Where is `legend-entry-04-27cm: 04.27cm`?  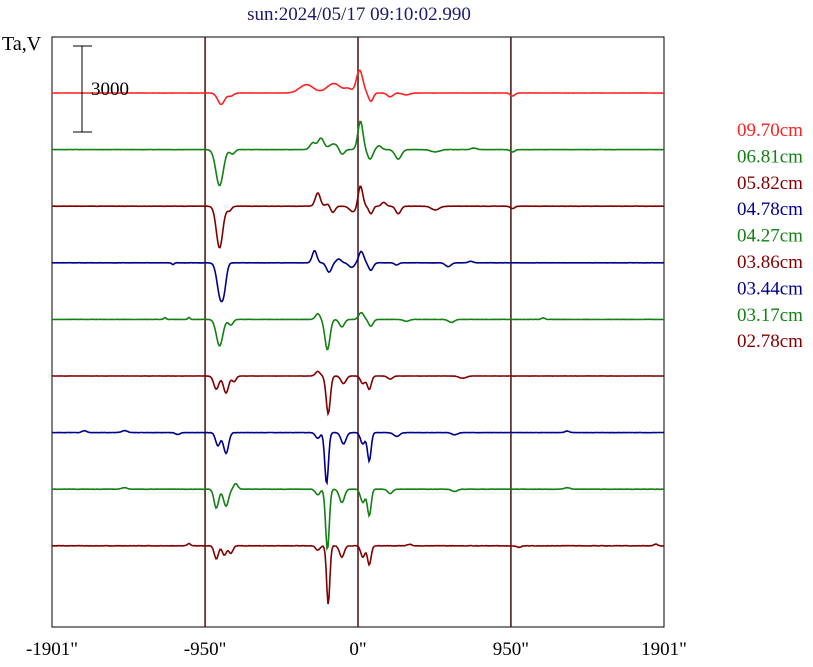
legend-entry-04-27cm: 04.27cm is located at coordinates (770, 236).